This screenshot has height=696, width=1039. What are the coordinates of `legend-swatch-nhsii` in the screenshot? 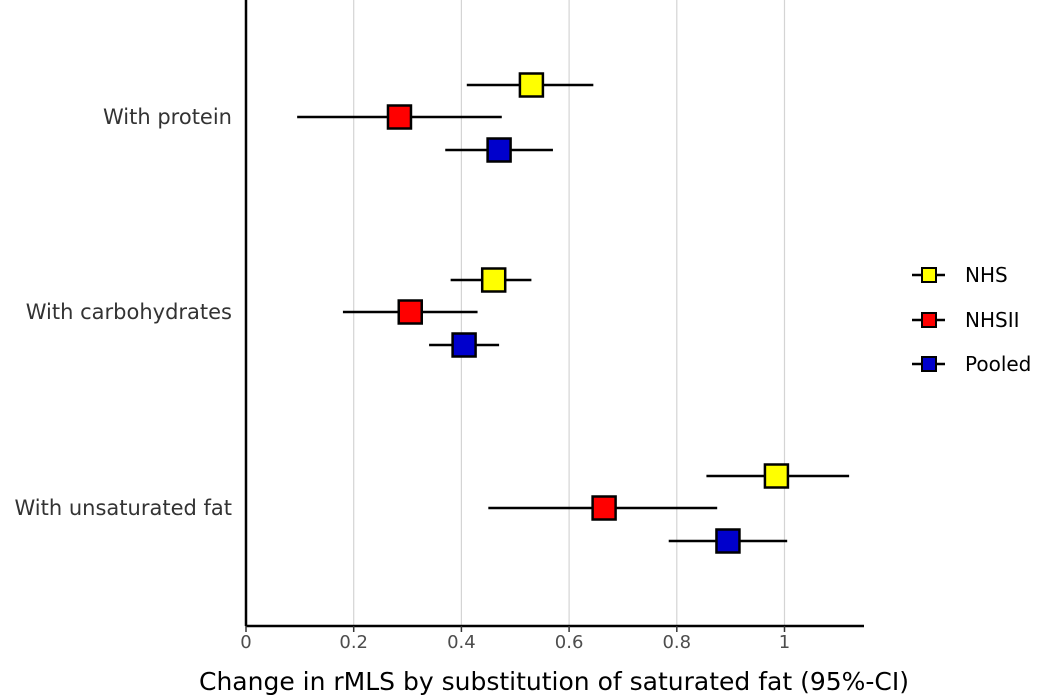 It's located at (929, 320).